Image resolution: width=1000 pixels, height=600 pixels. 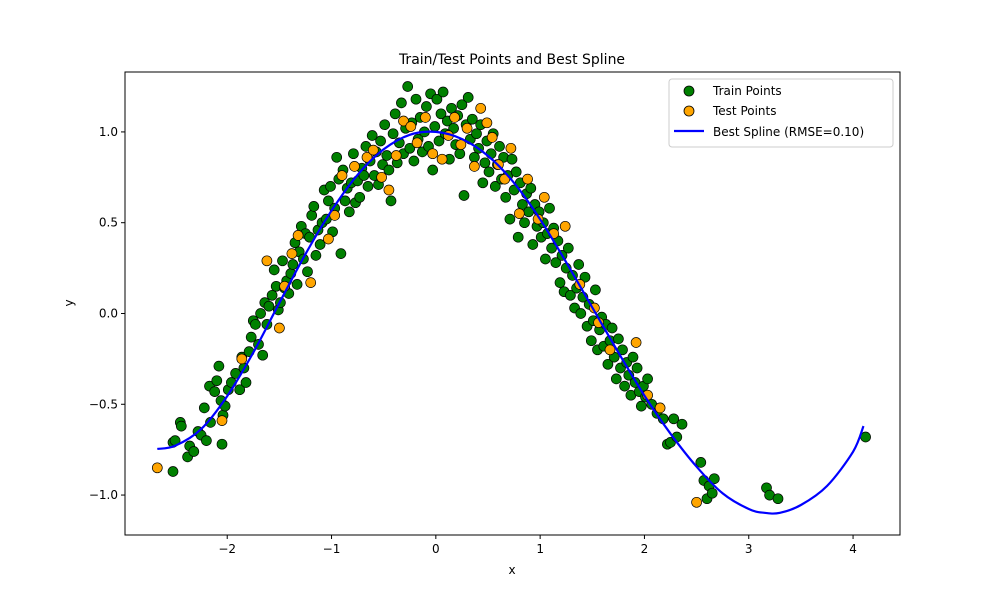 I want to click on x-axis-ticks: −2 −1 0 1 2 3 4, so click(x=537, y=545).